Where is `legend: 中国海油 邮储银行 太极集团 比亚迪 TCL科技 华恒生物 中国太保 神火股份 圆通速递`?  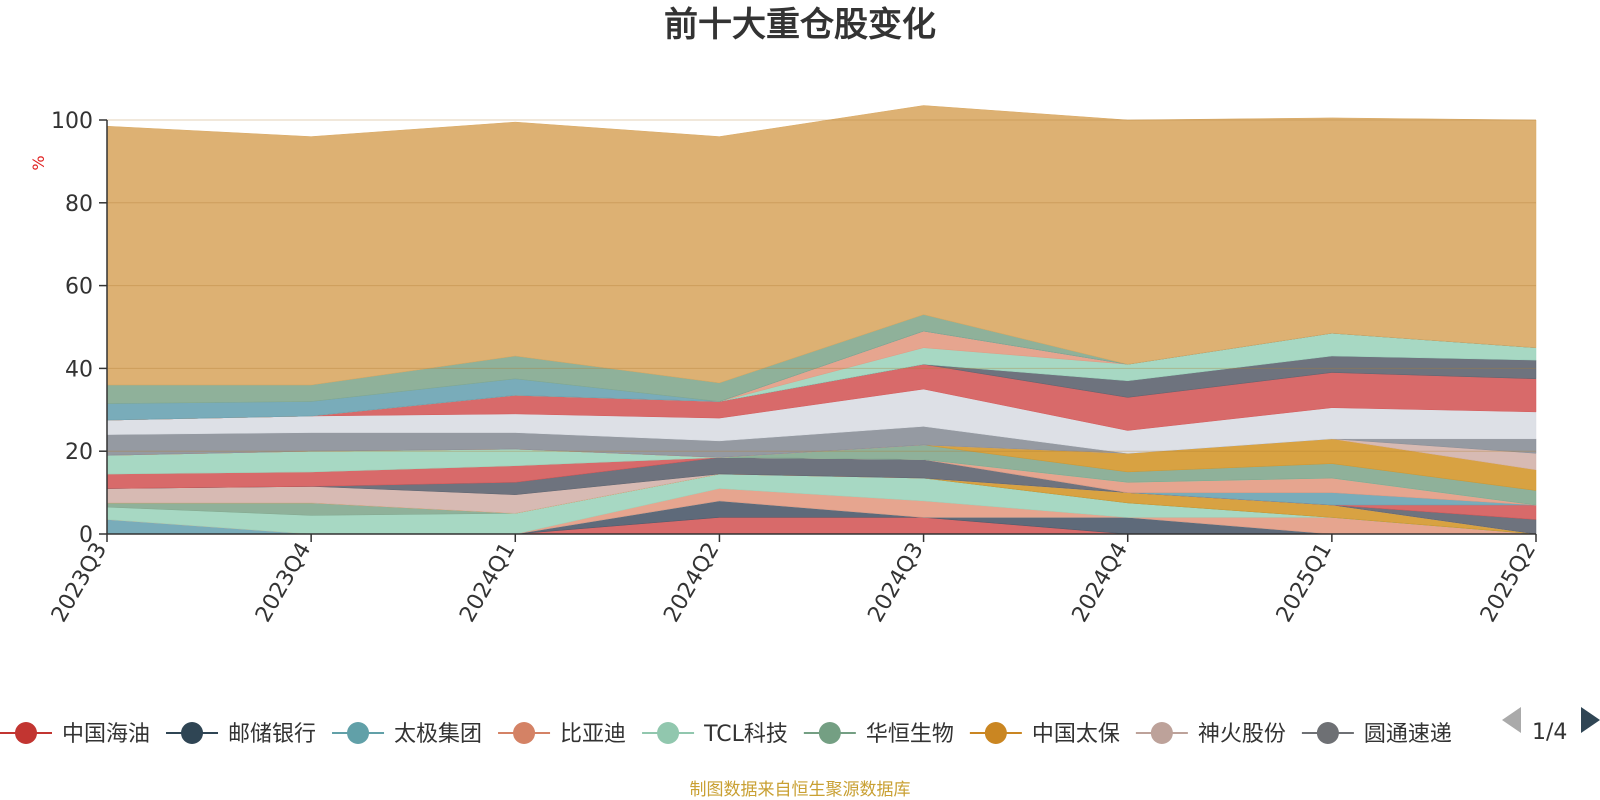 legend: 中国海油 邮储银行 太极集团 比亚迪 TCL科技 华恒生物 中国太保 神火股份 圆通速递 is located at coordinates (726, 734).